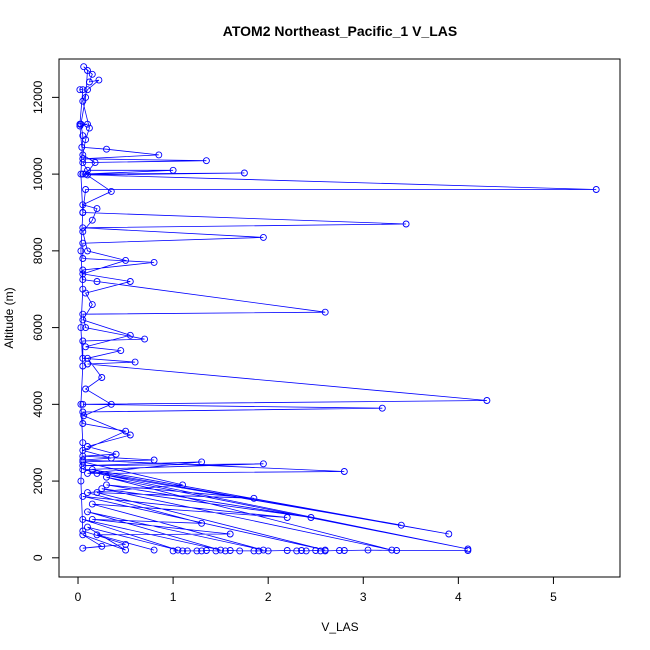 The height and width of the screenshot is (650, 650). I want to click on chart-title: ATOM2 Northeast_Pacific_1 V_LAS, so click(340, 31).